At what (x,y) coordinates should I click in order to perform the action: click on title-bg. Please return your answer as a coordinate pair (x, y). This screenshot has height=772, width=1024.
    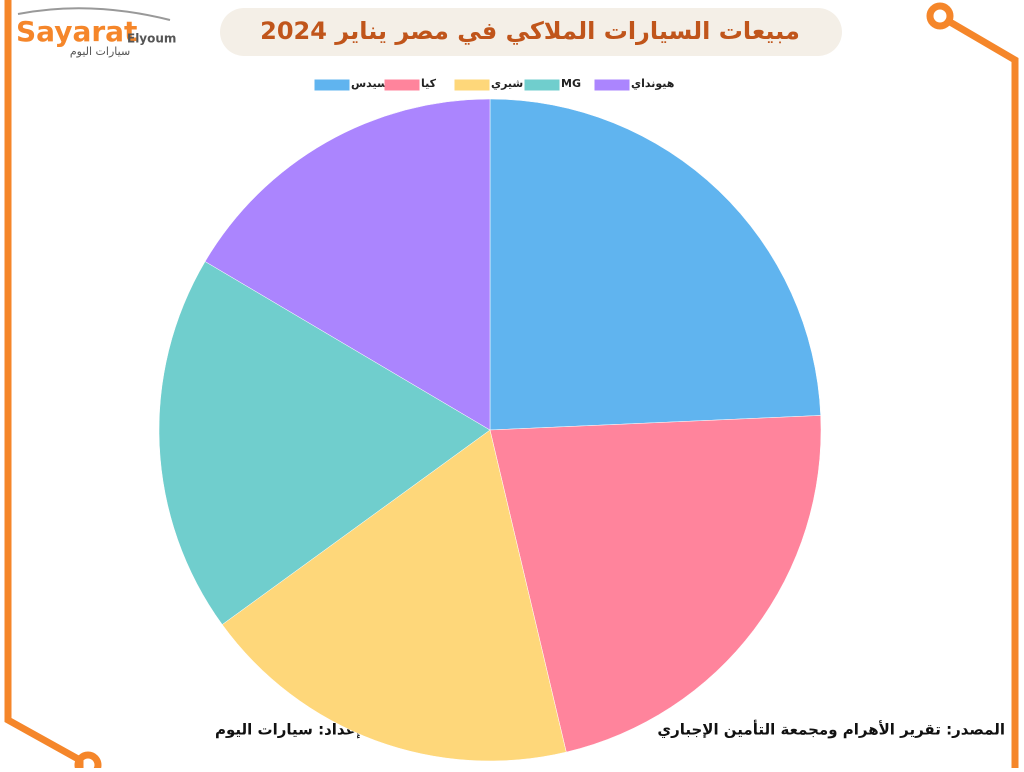
    Looking at the image, I should click on (531, 32).